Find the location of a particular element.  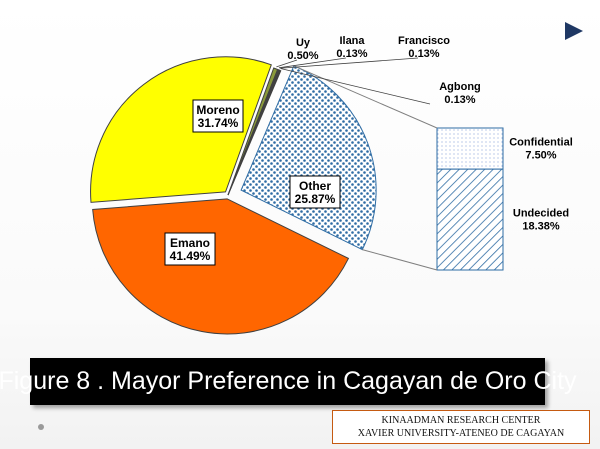

pie-slice-other is located at coordinates (308, 158).